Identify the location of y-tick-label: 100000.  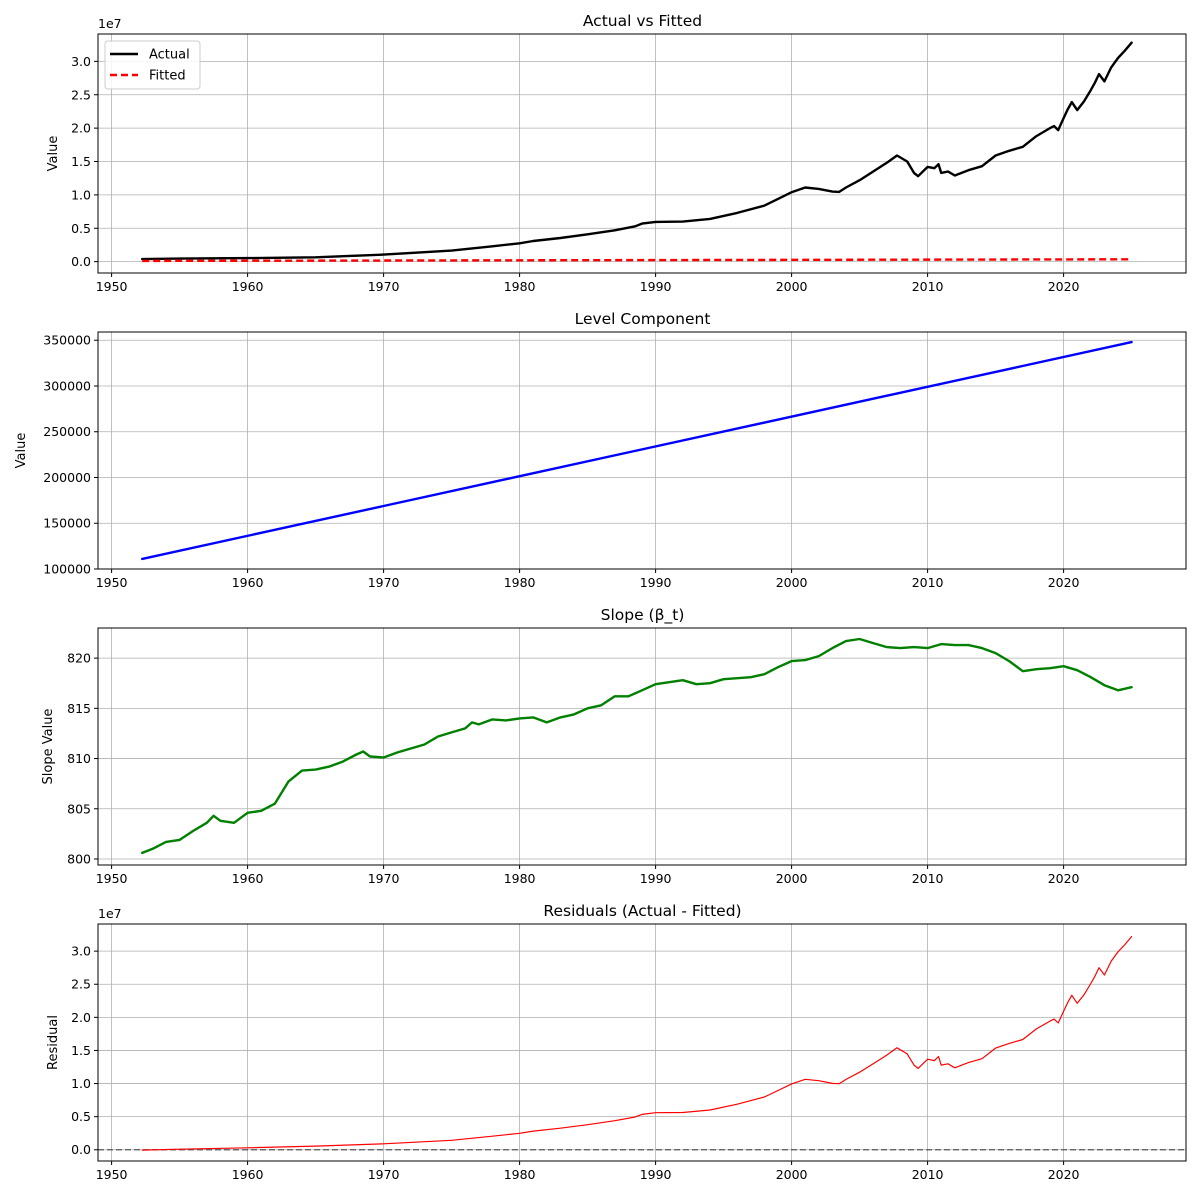
(67, 569).